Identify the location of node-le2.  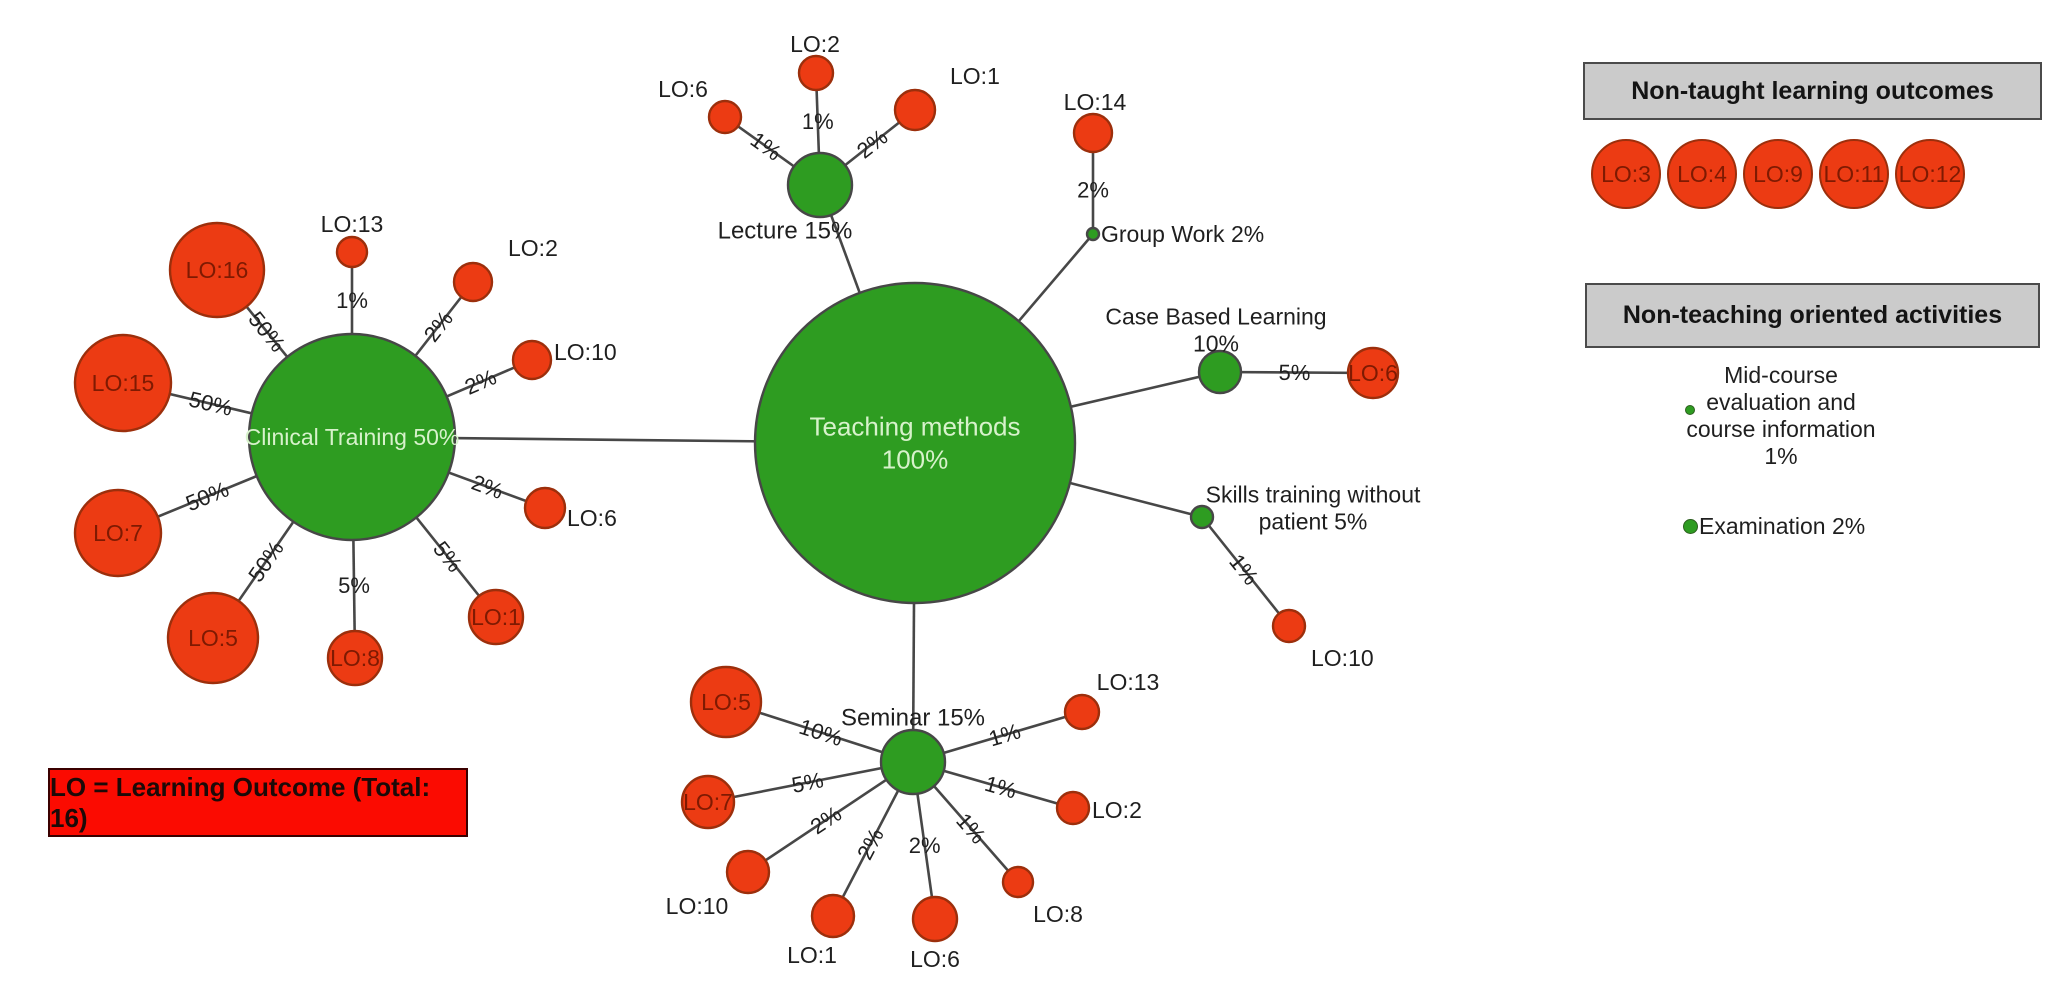
(816, 73).